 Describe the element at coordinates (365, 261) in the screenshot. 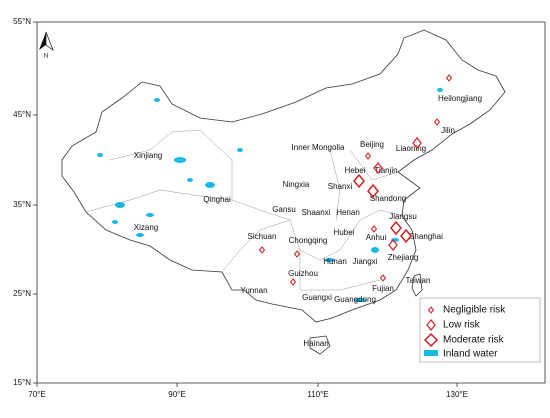

I see `region-label: Jiangxi` at that location.